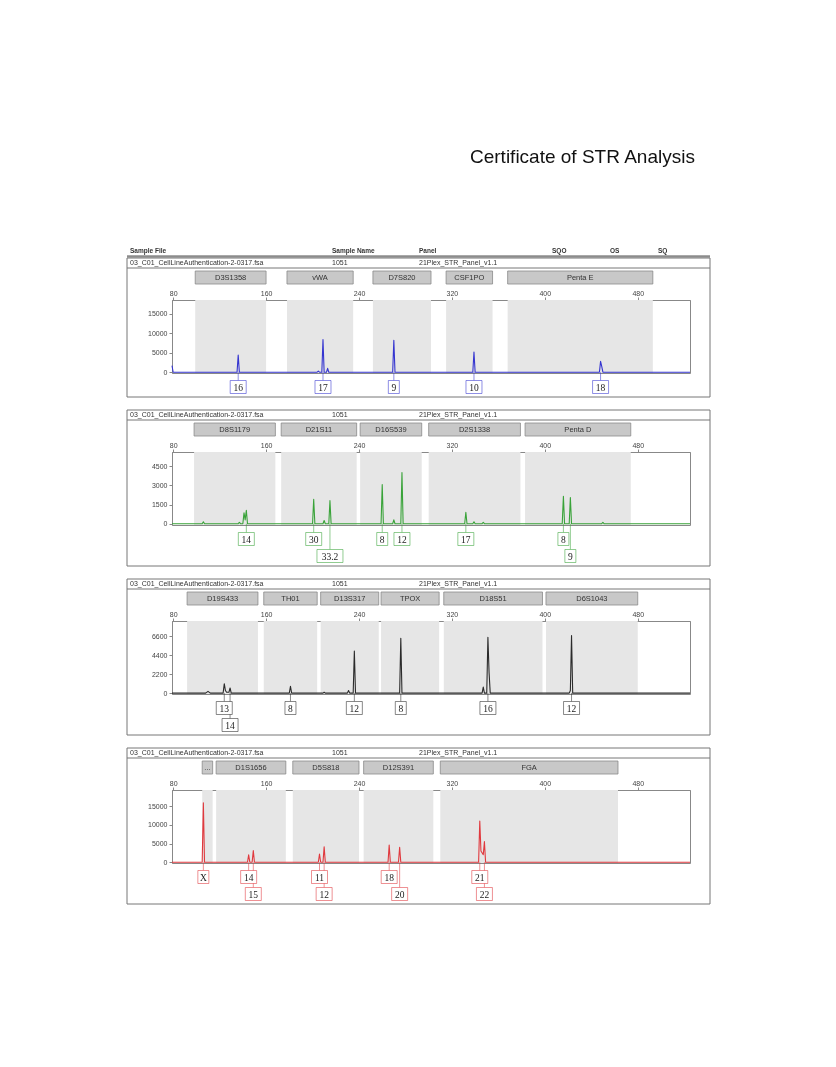 This screenshot has width=836, height=1067. I want to click on annotation: 30, so click(313, 539).